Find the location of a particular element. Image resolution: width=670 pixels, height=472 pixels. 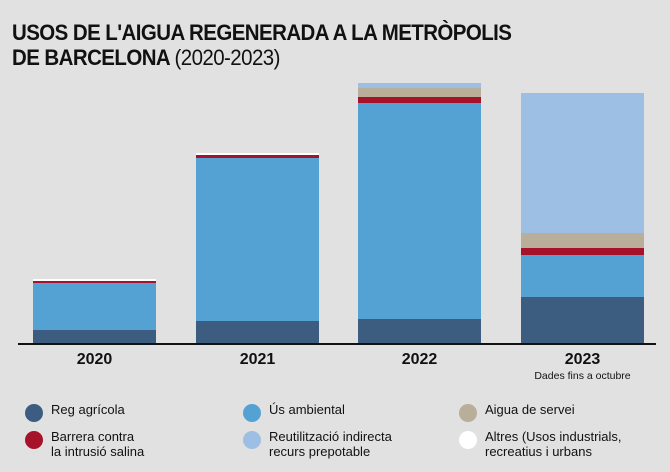

legend-label: Ús ambiental is located at coordinates (307, 409).